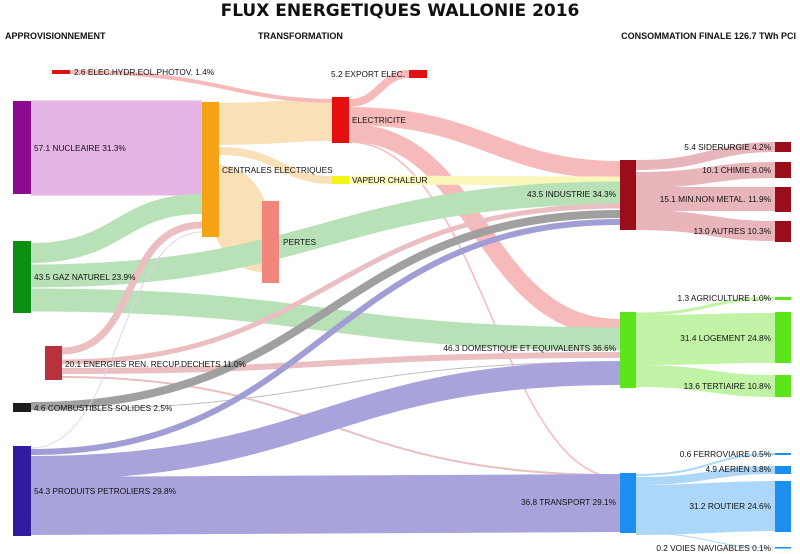 This screenshot has width=800, height=554. Describe the element at coordinates (484, 180) in the screenshot. I see `flow-vapeur-industrie` at that location.